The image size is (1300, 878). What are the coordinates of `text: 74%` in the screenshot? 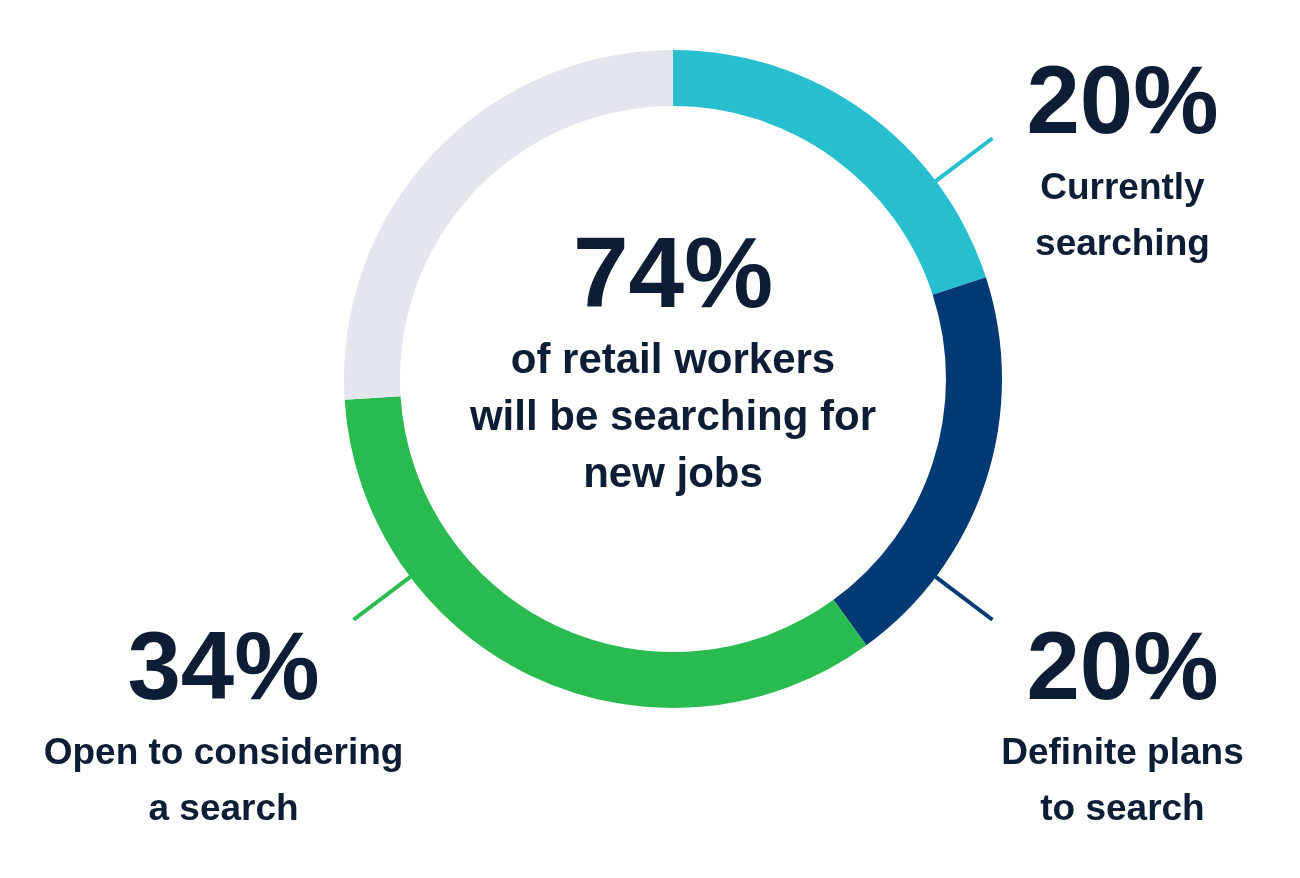 It's located at (673, 272).